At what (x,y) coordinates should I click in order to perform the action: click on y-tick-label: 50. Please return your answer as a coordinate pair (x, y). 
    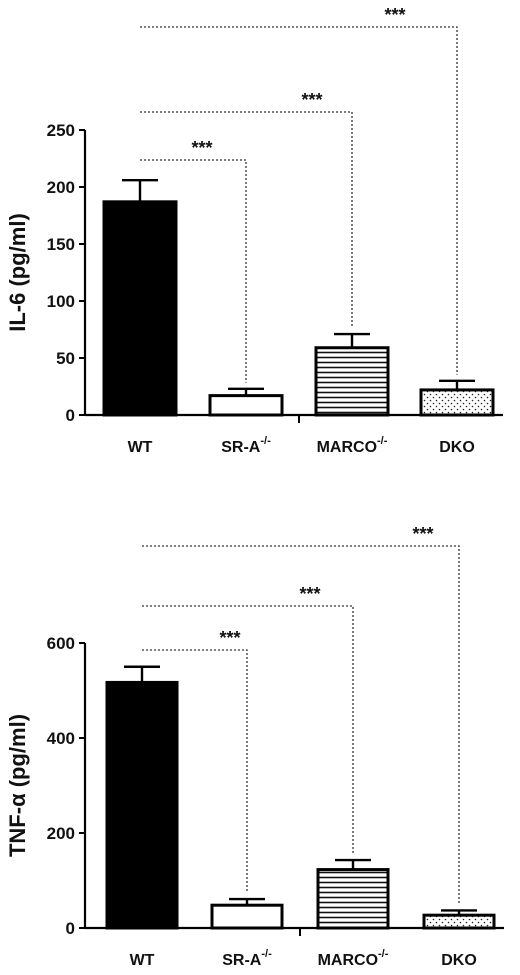
    Looking at the image, I should click on (65, 358).